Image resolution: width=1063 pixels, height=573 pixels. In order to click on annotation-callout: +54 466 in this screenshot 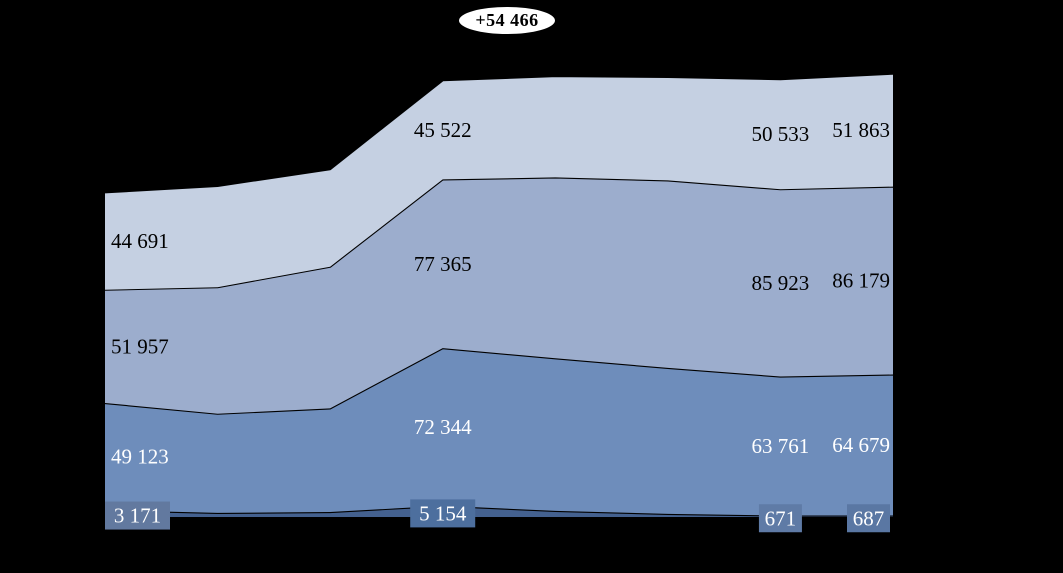, I will do `click(507, 20)`.